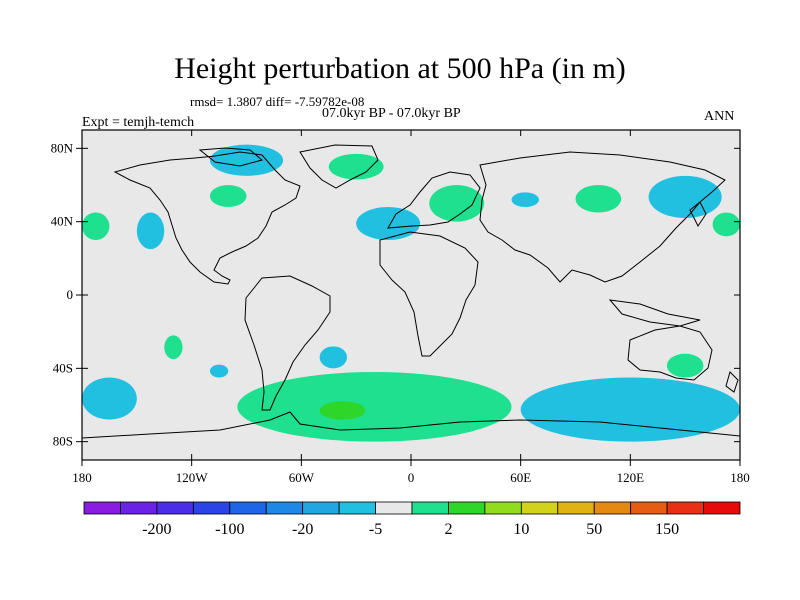  Describe the element at coordinates (594, 529) in the screenshot. I see `colorbar-label: 50` at that location.